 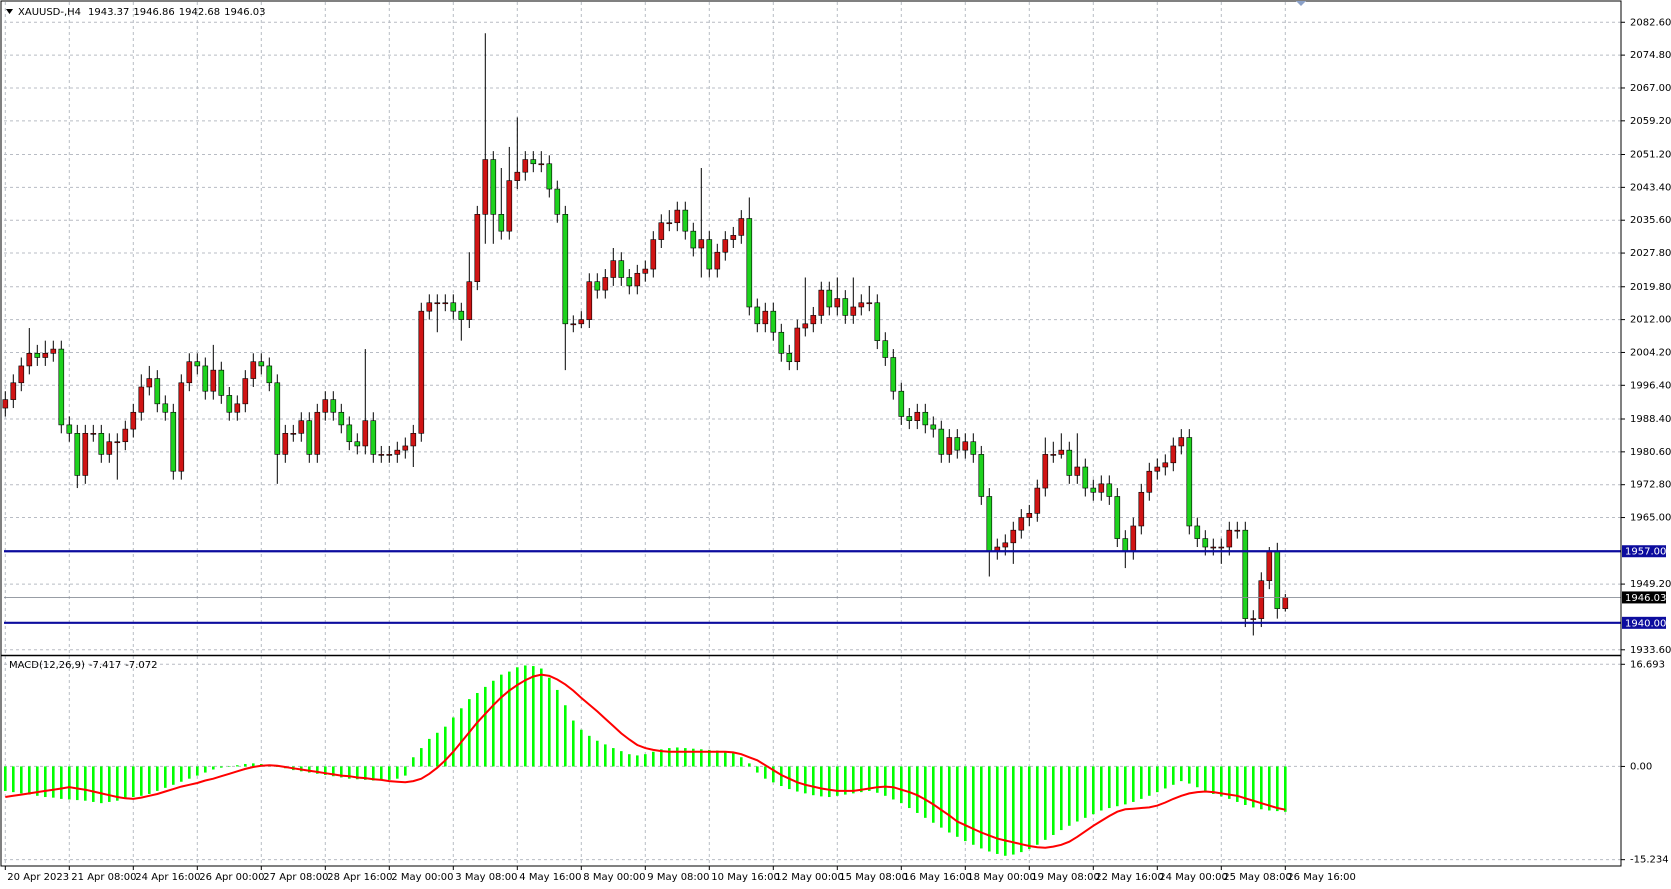 I want to click on macd-signal-last: -7.072, so click(x=141, y=665).